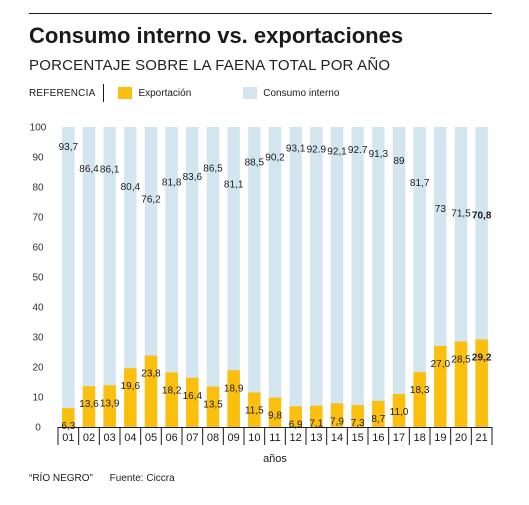 This screenshot has width=529, height=505. Describe the element at coordinates (250, 93) in the screenshot. I see `legend-swatch-domestic` at that location.